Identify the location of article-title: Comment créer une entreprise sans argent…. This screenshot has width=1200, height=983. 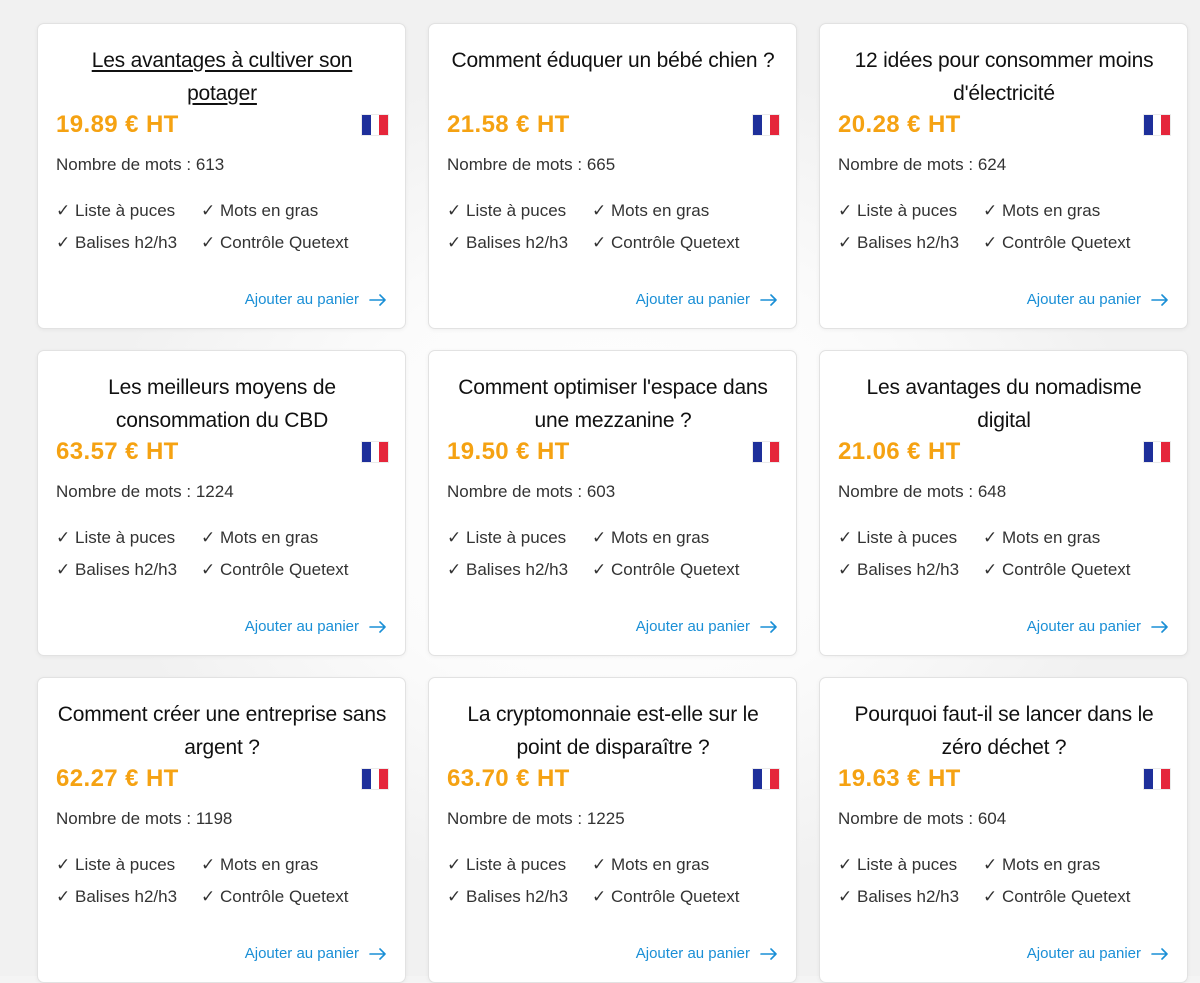
(222, 731).